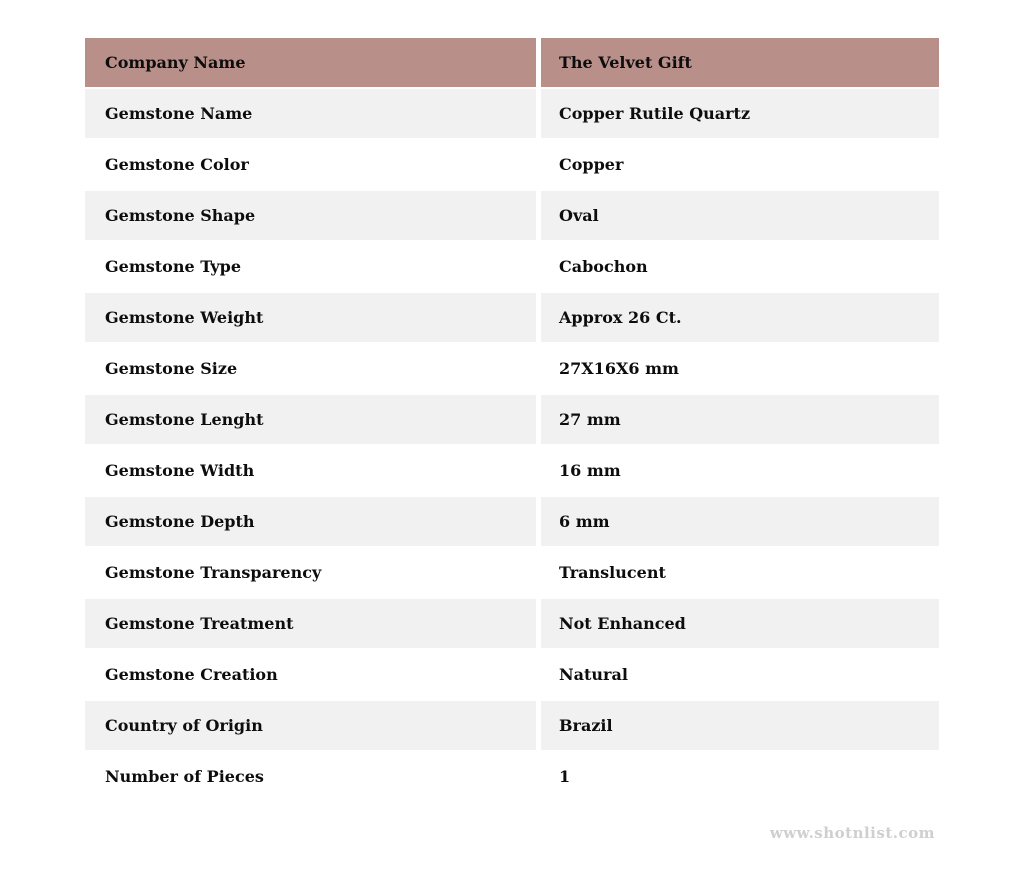 This screenshot has height=882, width=1024. Describe the element at coordinates (740, 674) in the screenshot. I see `row-value-cell: Natural` at that location.